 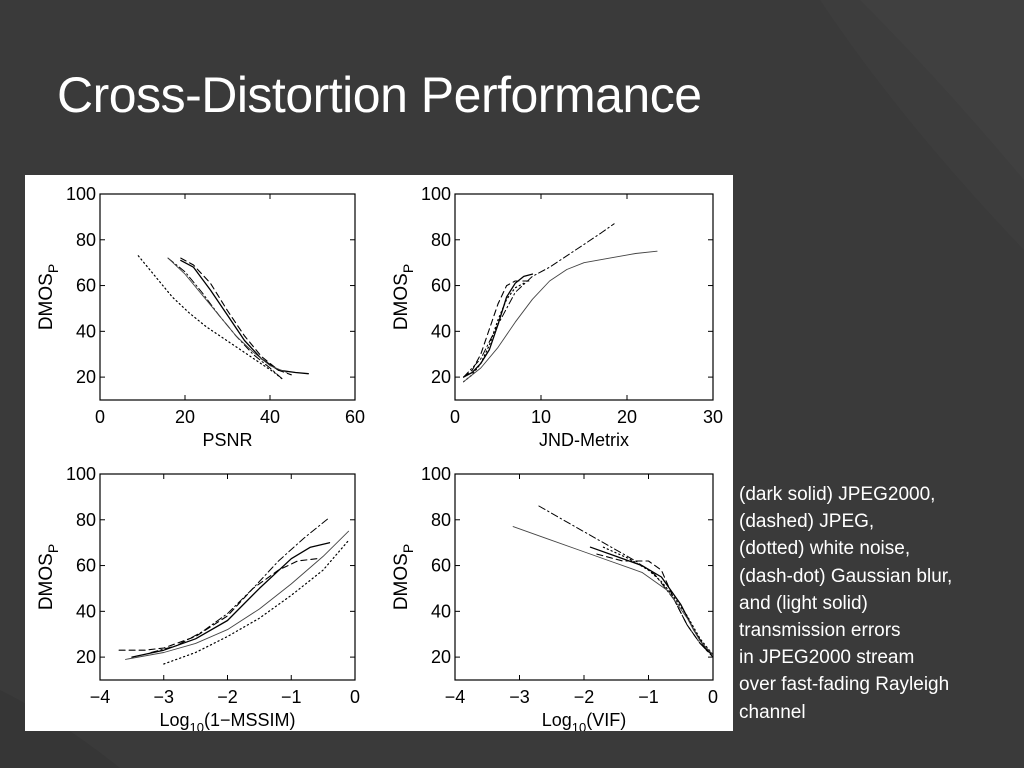 I want to click on subplot-2: 0 10 20 30 20 40 60 80 100 JND-Metrix DMOSP, so click(x=557, y=317).